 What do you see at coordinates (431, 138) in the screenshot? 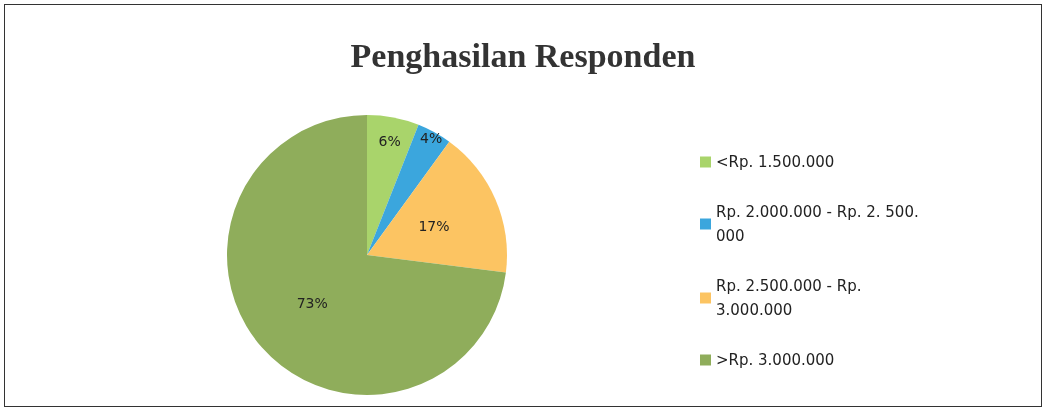
I see `data-label: 4%` at bounding box center [431, 138].